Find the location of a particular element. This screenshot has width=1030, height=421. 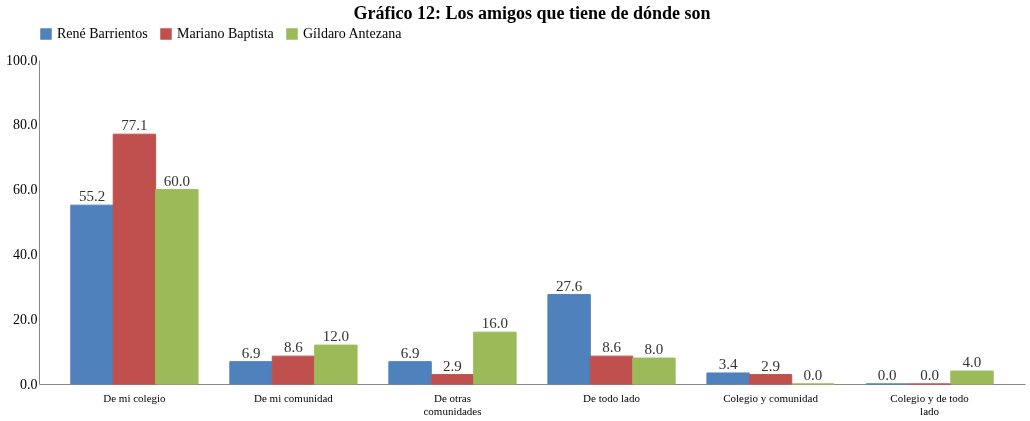

legend-label: René Barrientos is located at coordinates (102, 33).